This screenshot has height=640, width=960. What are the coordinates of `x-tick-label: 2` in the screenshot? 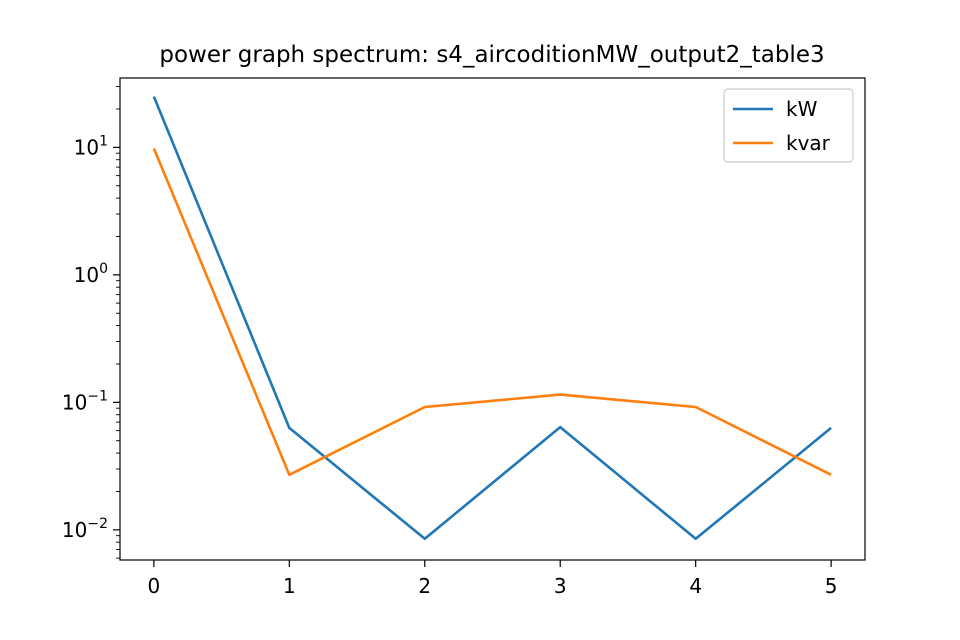 It's located at (424, 586).